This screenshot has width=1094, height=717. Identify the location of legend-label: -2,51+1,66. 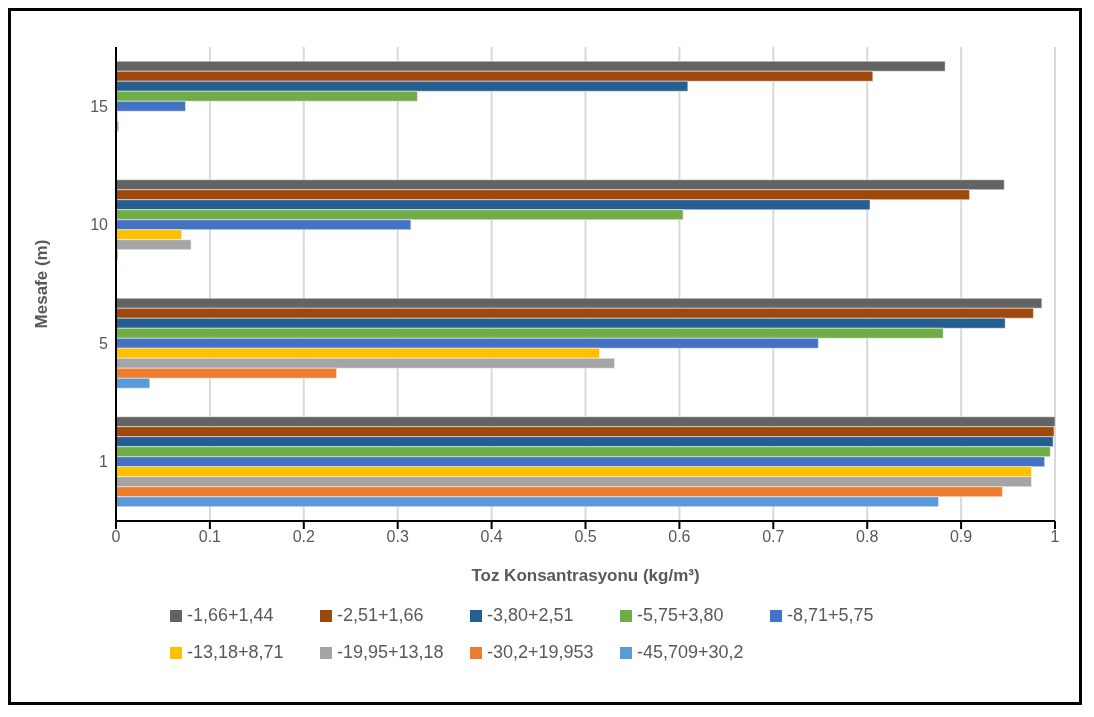
(380, 615).